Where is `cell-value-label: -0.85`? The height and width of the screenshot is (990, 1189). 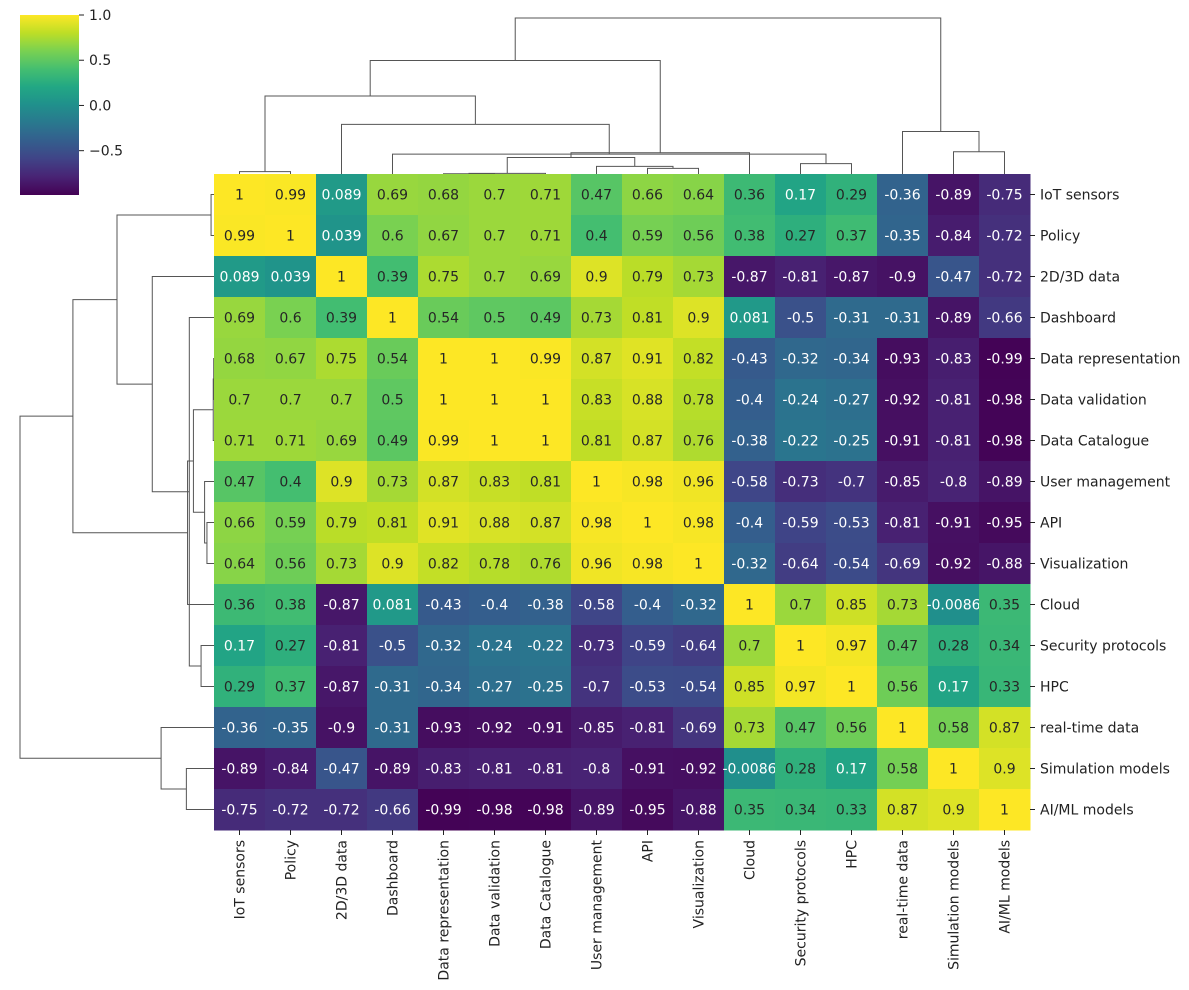 cell-value-label: -0.85 is located at coordinates (902, 483).